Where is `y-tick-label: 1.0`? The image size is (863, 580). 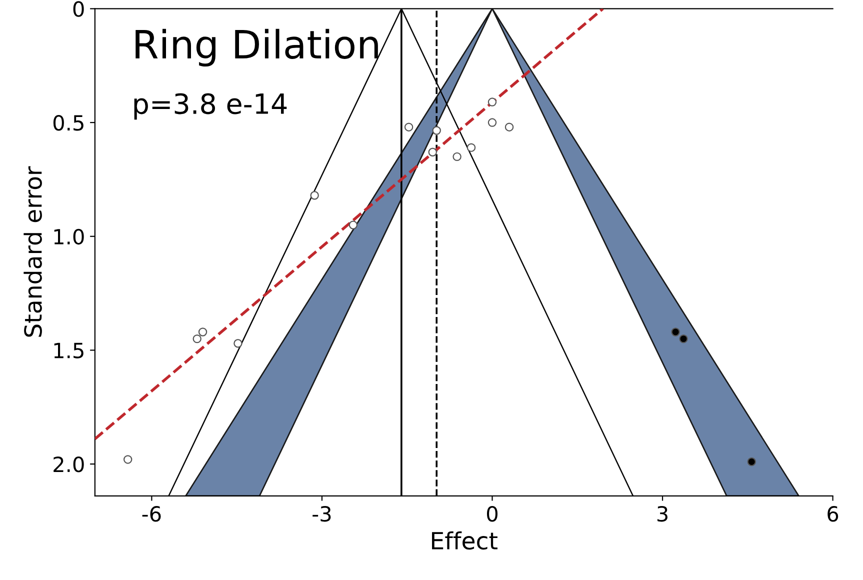
y-tick-label: 1.0 is located at coordinates (69, 236).